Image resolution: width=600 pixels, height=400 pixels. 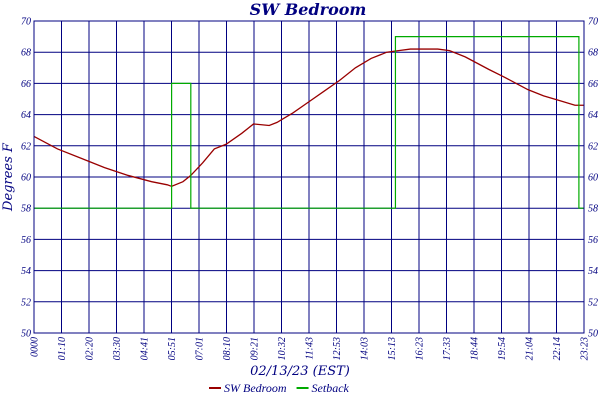 I want to click on y-tick-label-right: 66, so click(x=593, y=84).